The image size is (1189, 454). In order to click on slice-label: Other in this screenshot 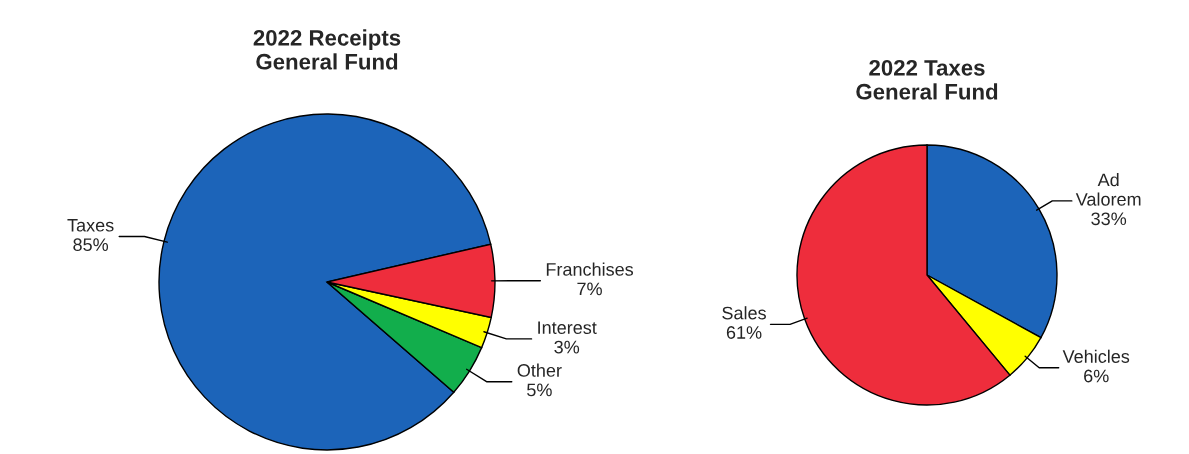, I will do `click(539, 370)`.